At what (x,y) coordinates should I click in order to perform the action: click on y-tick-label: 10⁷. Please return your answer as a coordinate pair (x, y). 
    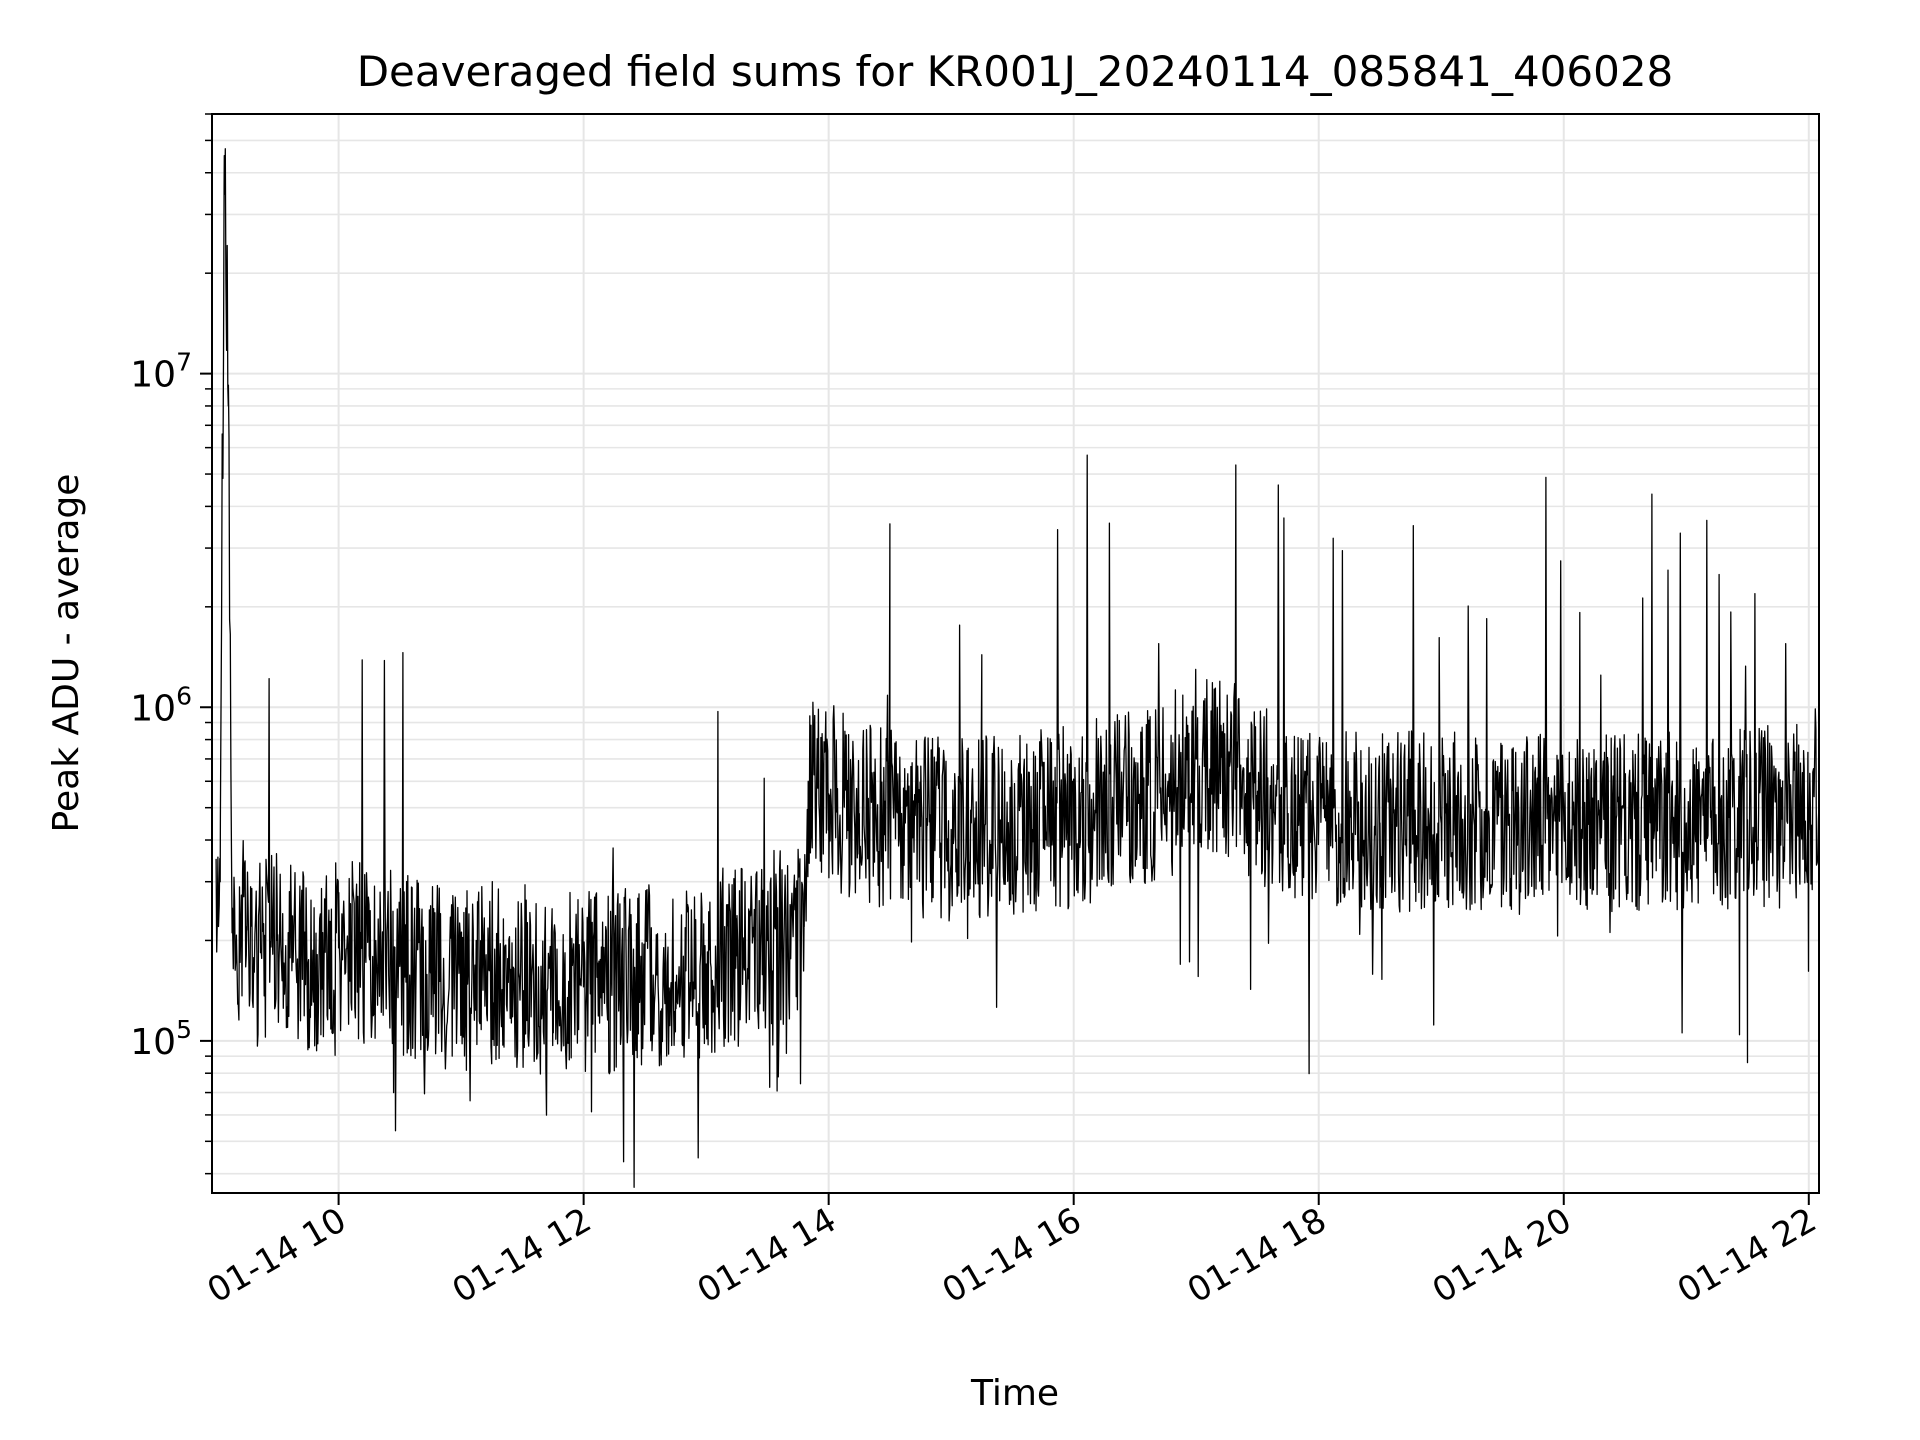
    Looking at the image, I should click on (161, 372).